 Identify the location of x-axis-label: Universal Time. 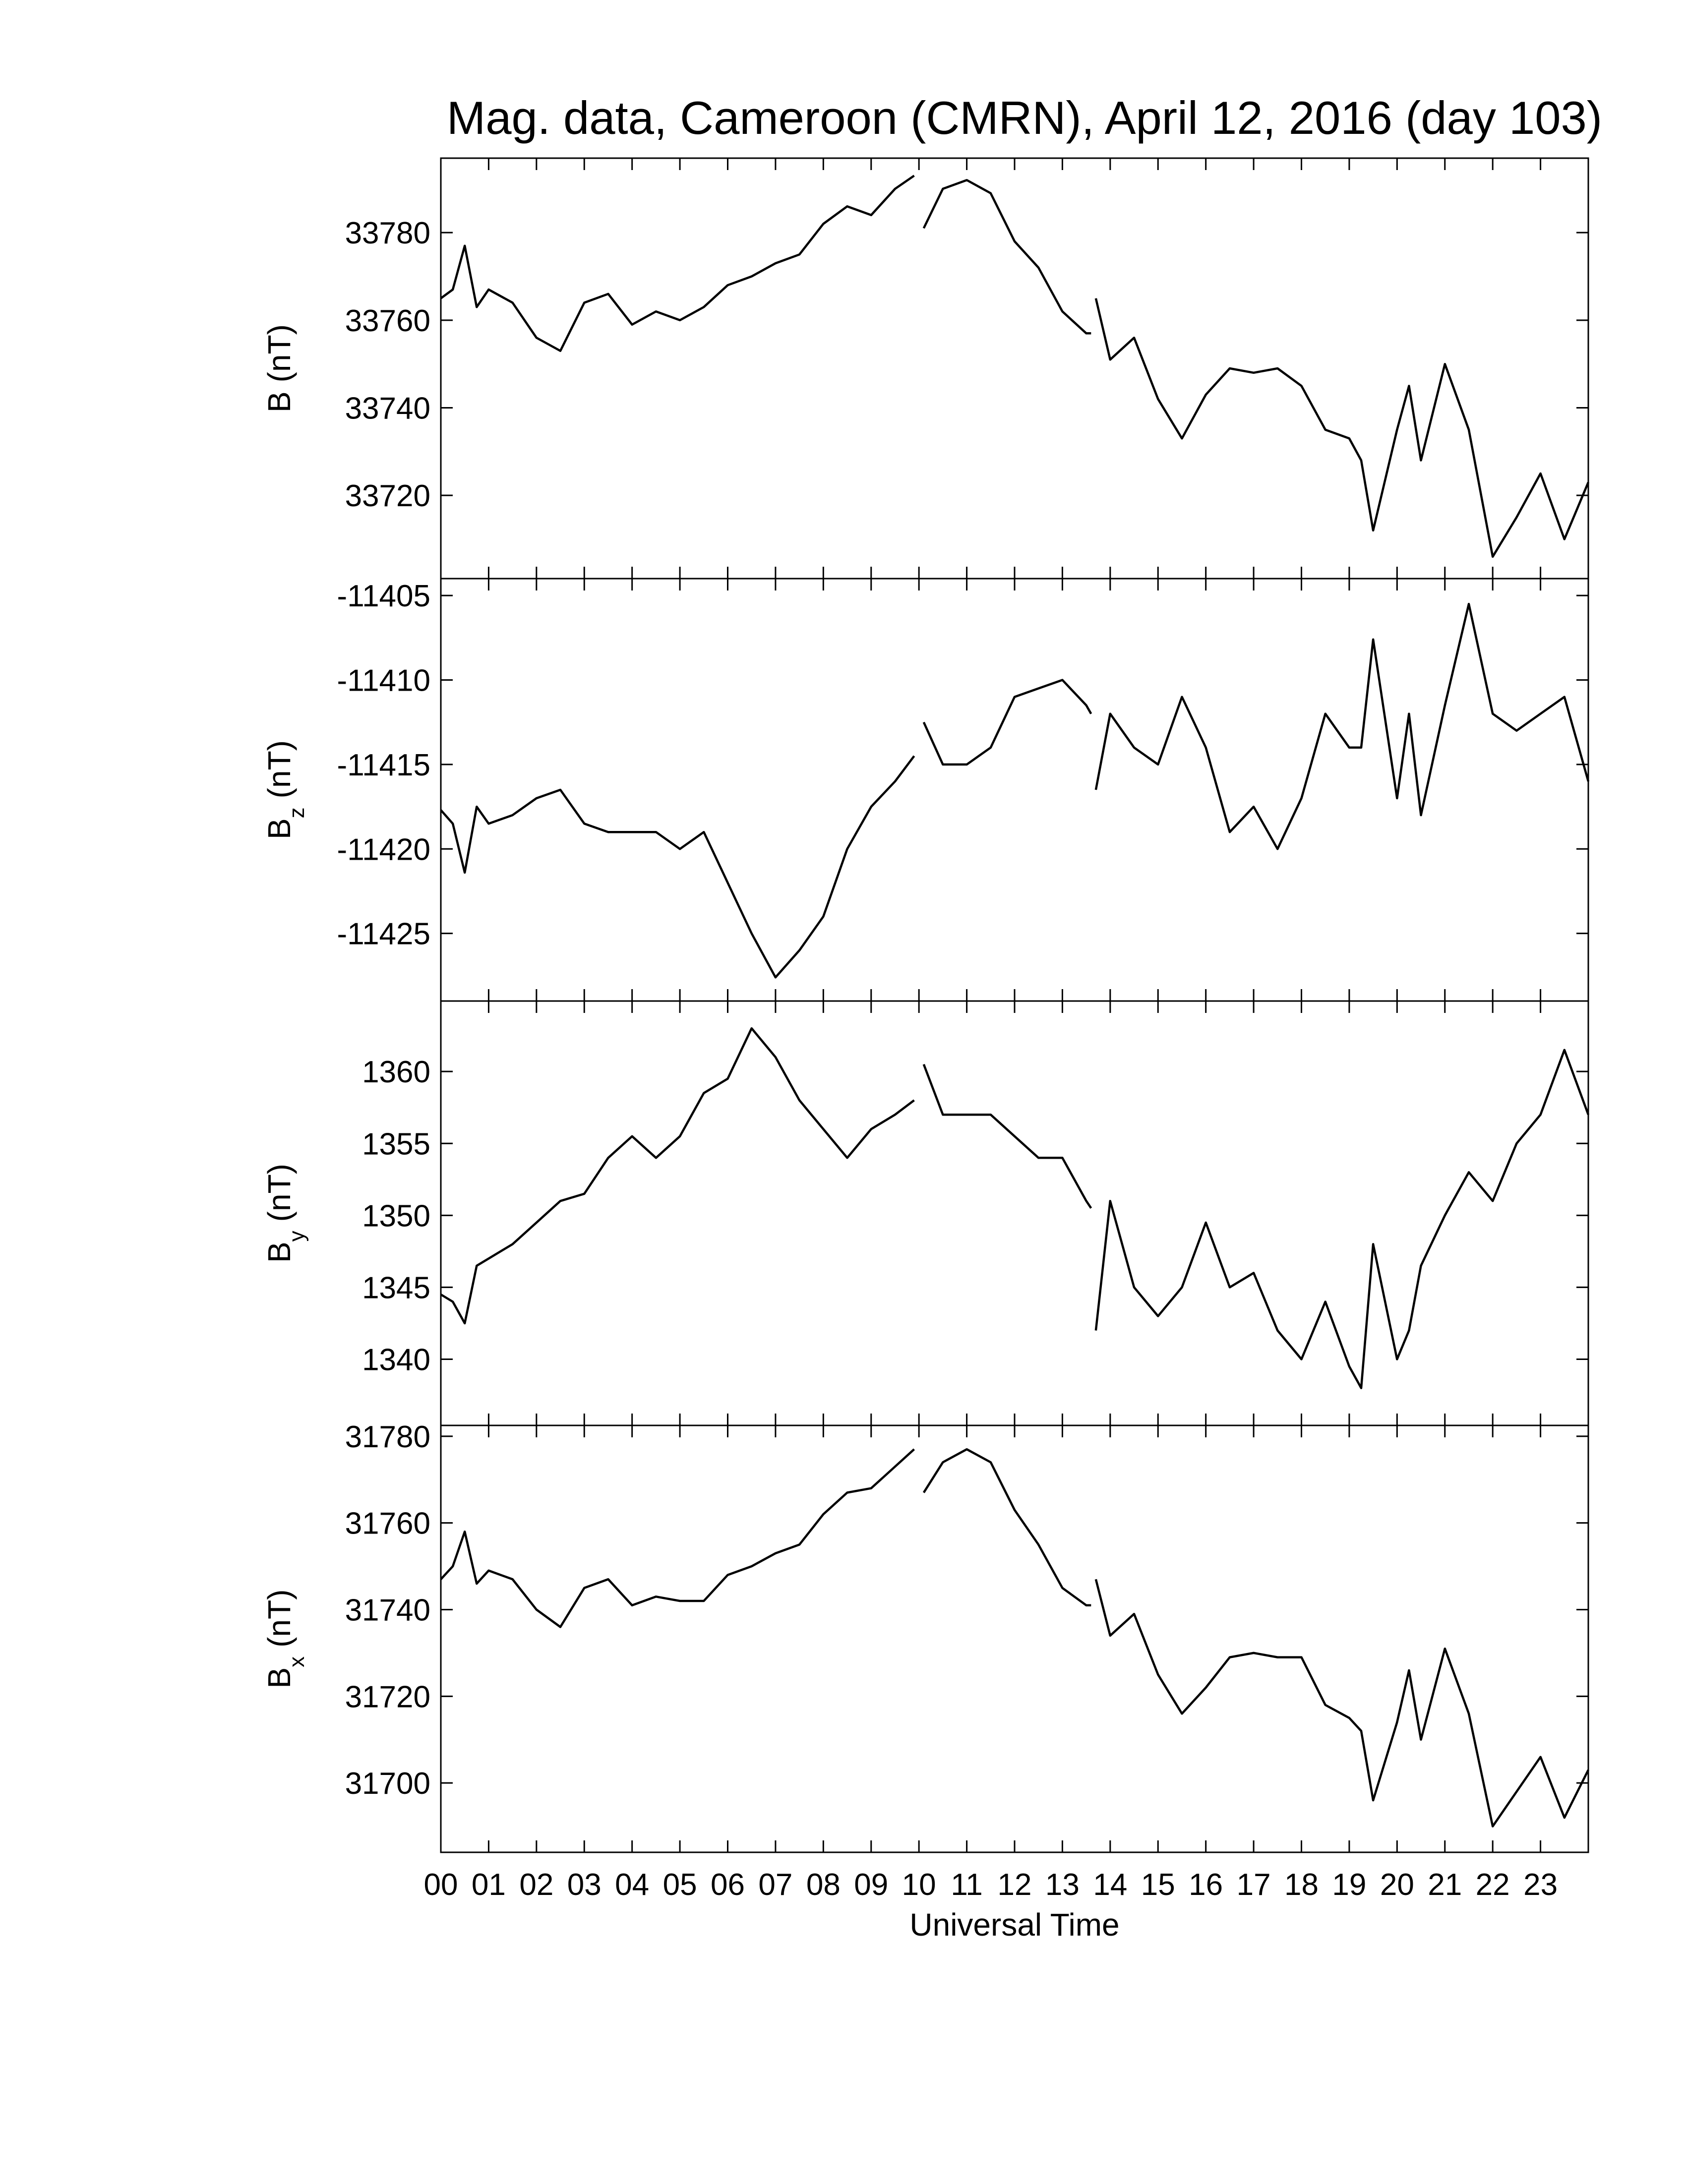
(1014, 1925).